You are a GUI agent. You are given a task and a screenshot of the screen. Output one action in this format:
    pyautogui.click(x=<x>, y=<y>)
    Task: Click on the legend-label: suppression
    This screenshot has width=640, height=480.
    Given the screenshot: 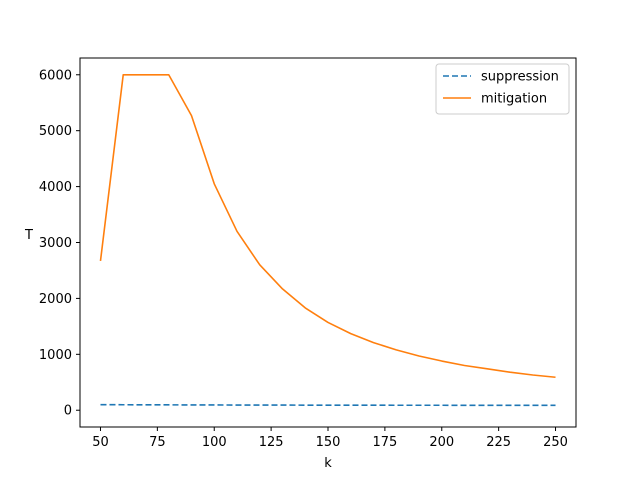 What is the action you would take?
    pyautogui.click(x=520, y=77)
    